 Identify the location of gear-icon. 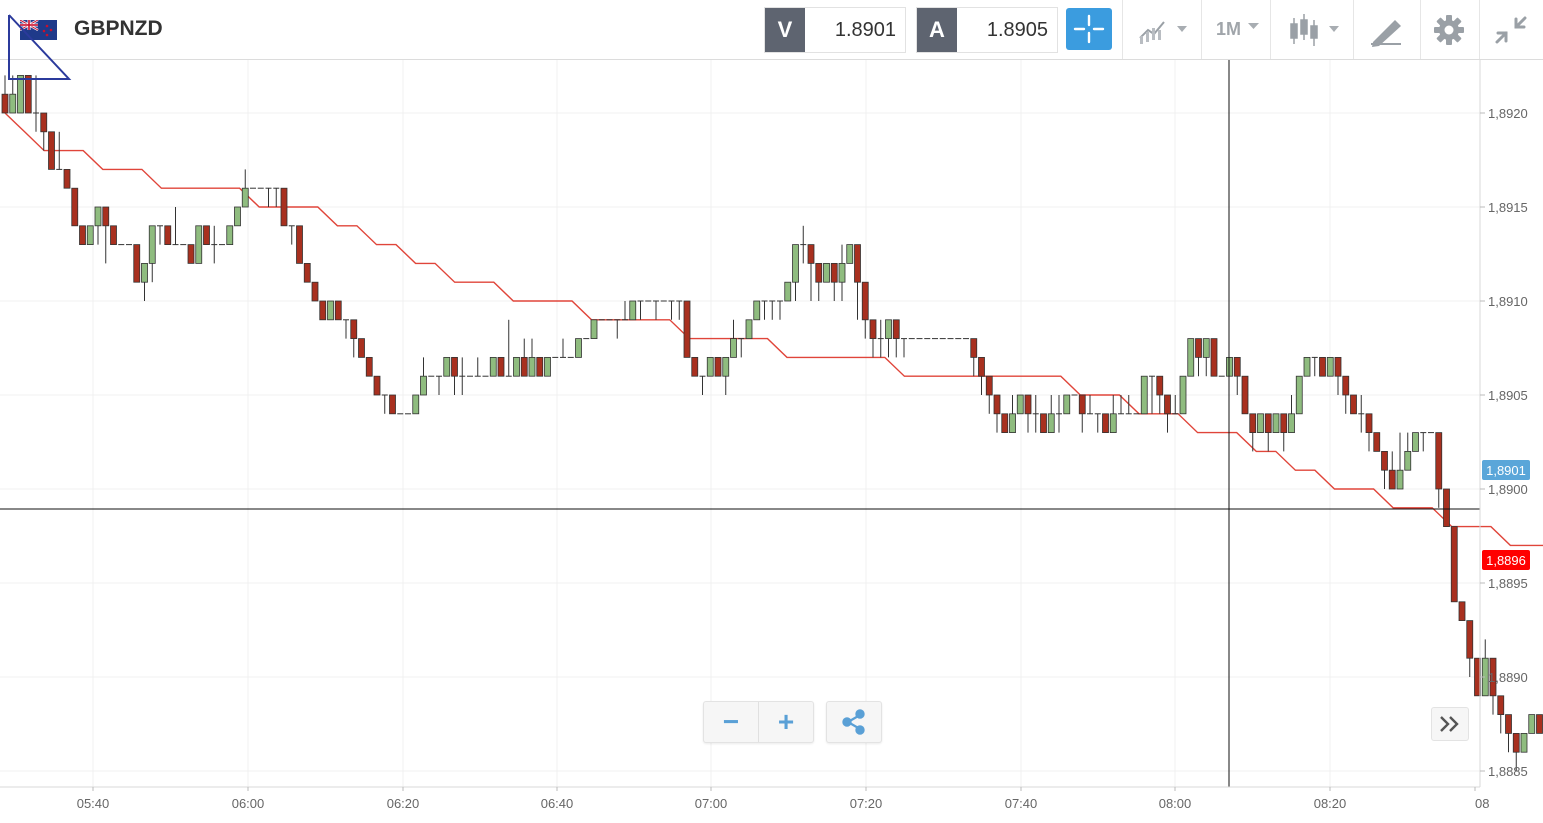
(1449, 30).